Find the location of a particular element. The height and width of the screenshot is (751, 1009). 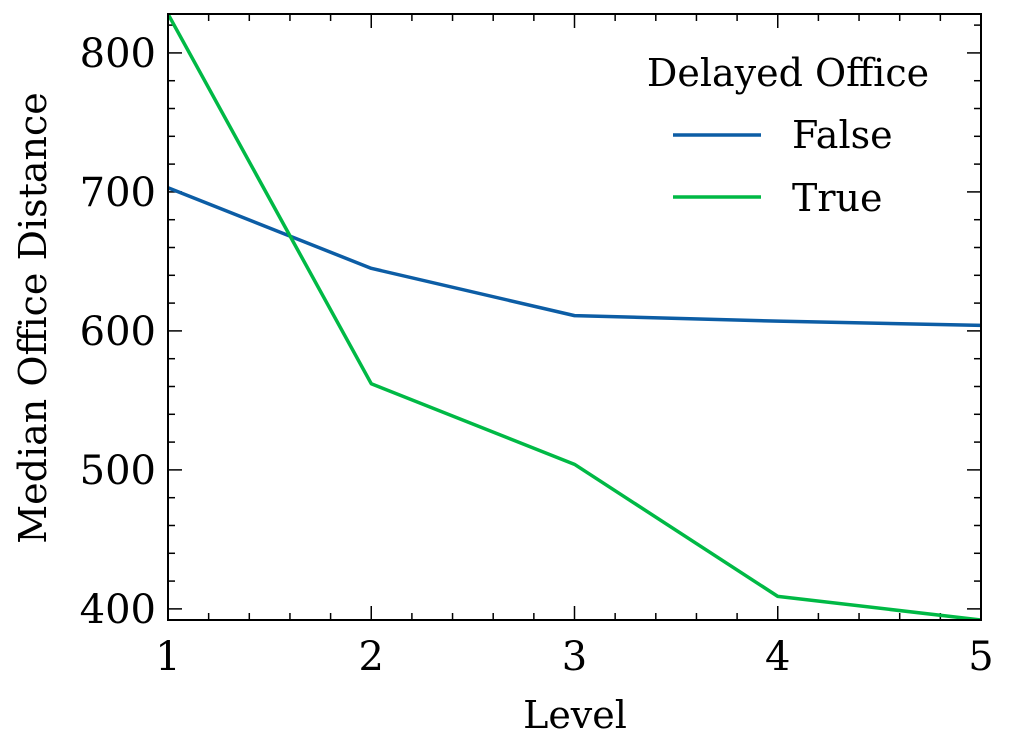

x-axis-label: Level is located at coordinates (575, 715).